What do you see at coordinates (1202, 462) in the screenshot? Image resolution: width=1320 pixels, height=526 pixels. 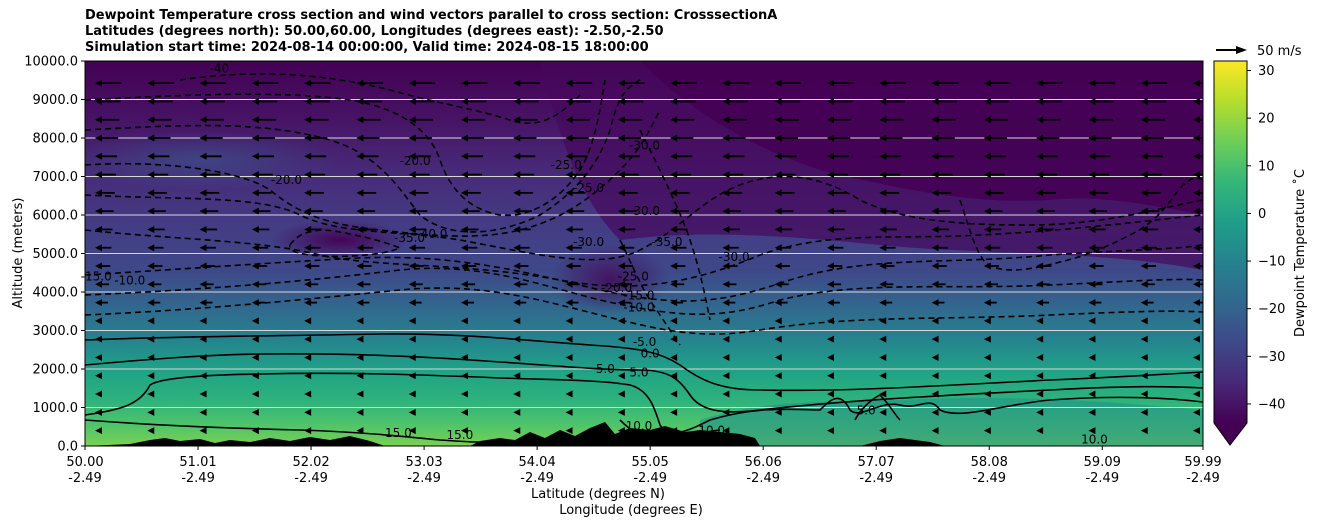 I see `x-tick-label-lat: 59.99` at bounding box center [1202, 462].